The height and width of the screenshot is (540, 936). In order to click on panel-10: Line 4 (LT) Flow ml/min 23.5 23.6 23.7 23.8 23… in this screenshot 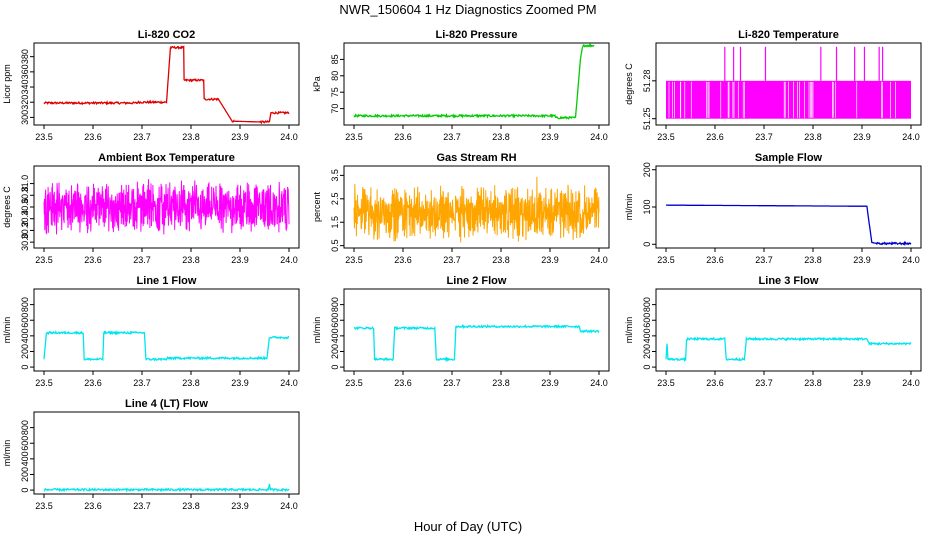, I will do `click(151, 454)`.